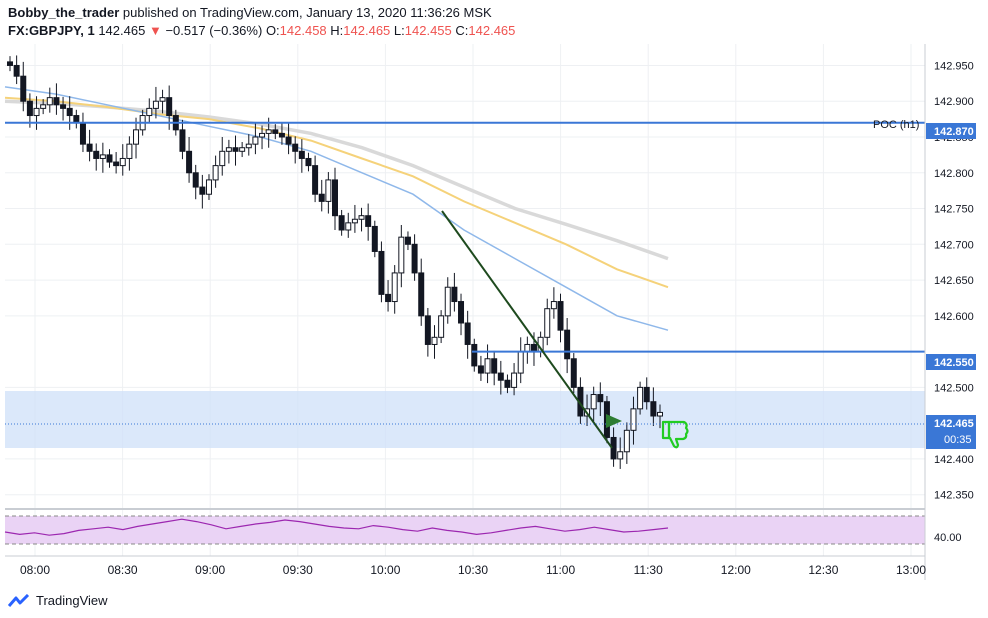  What do you see at coordinates (911, 570) in the screenshot?
I see `time-tick-label: 13:00` at bounding box center [911, 570].